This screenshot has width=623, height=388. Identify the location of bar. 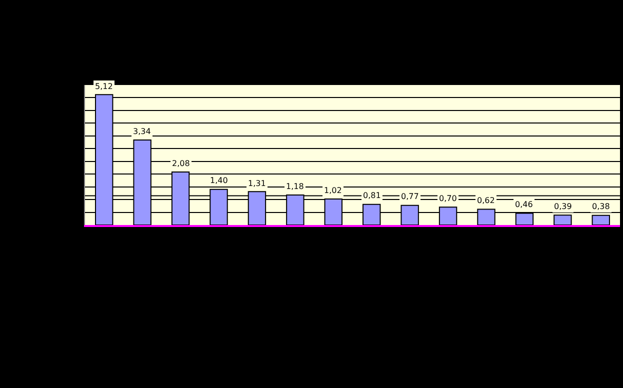
(601, 219).